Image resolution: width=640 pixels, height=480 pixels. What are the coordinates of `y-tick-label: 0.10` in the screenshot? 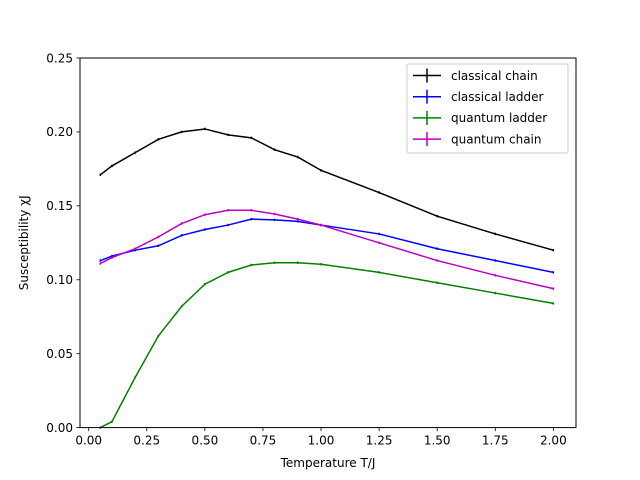 It's located at (59, 280).